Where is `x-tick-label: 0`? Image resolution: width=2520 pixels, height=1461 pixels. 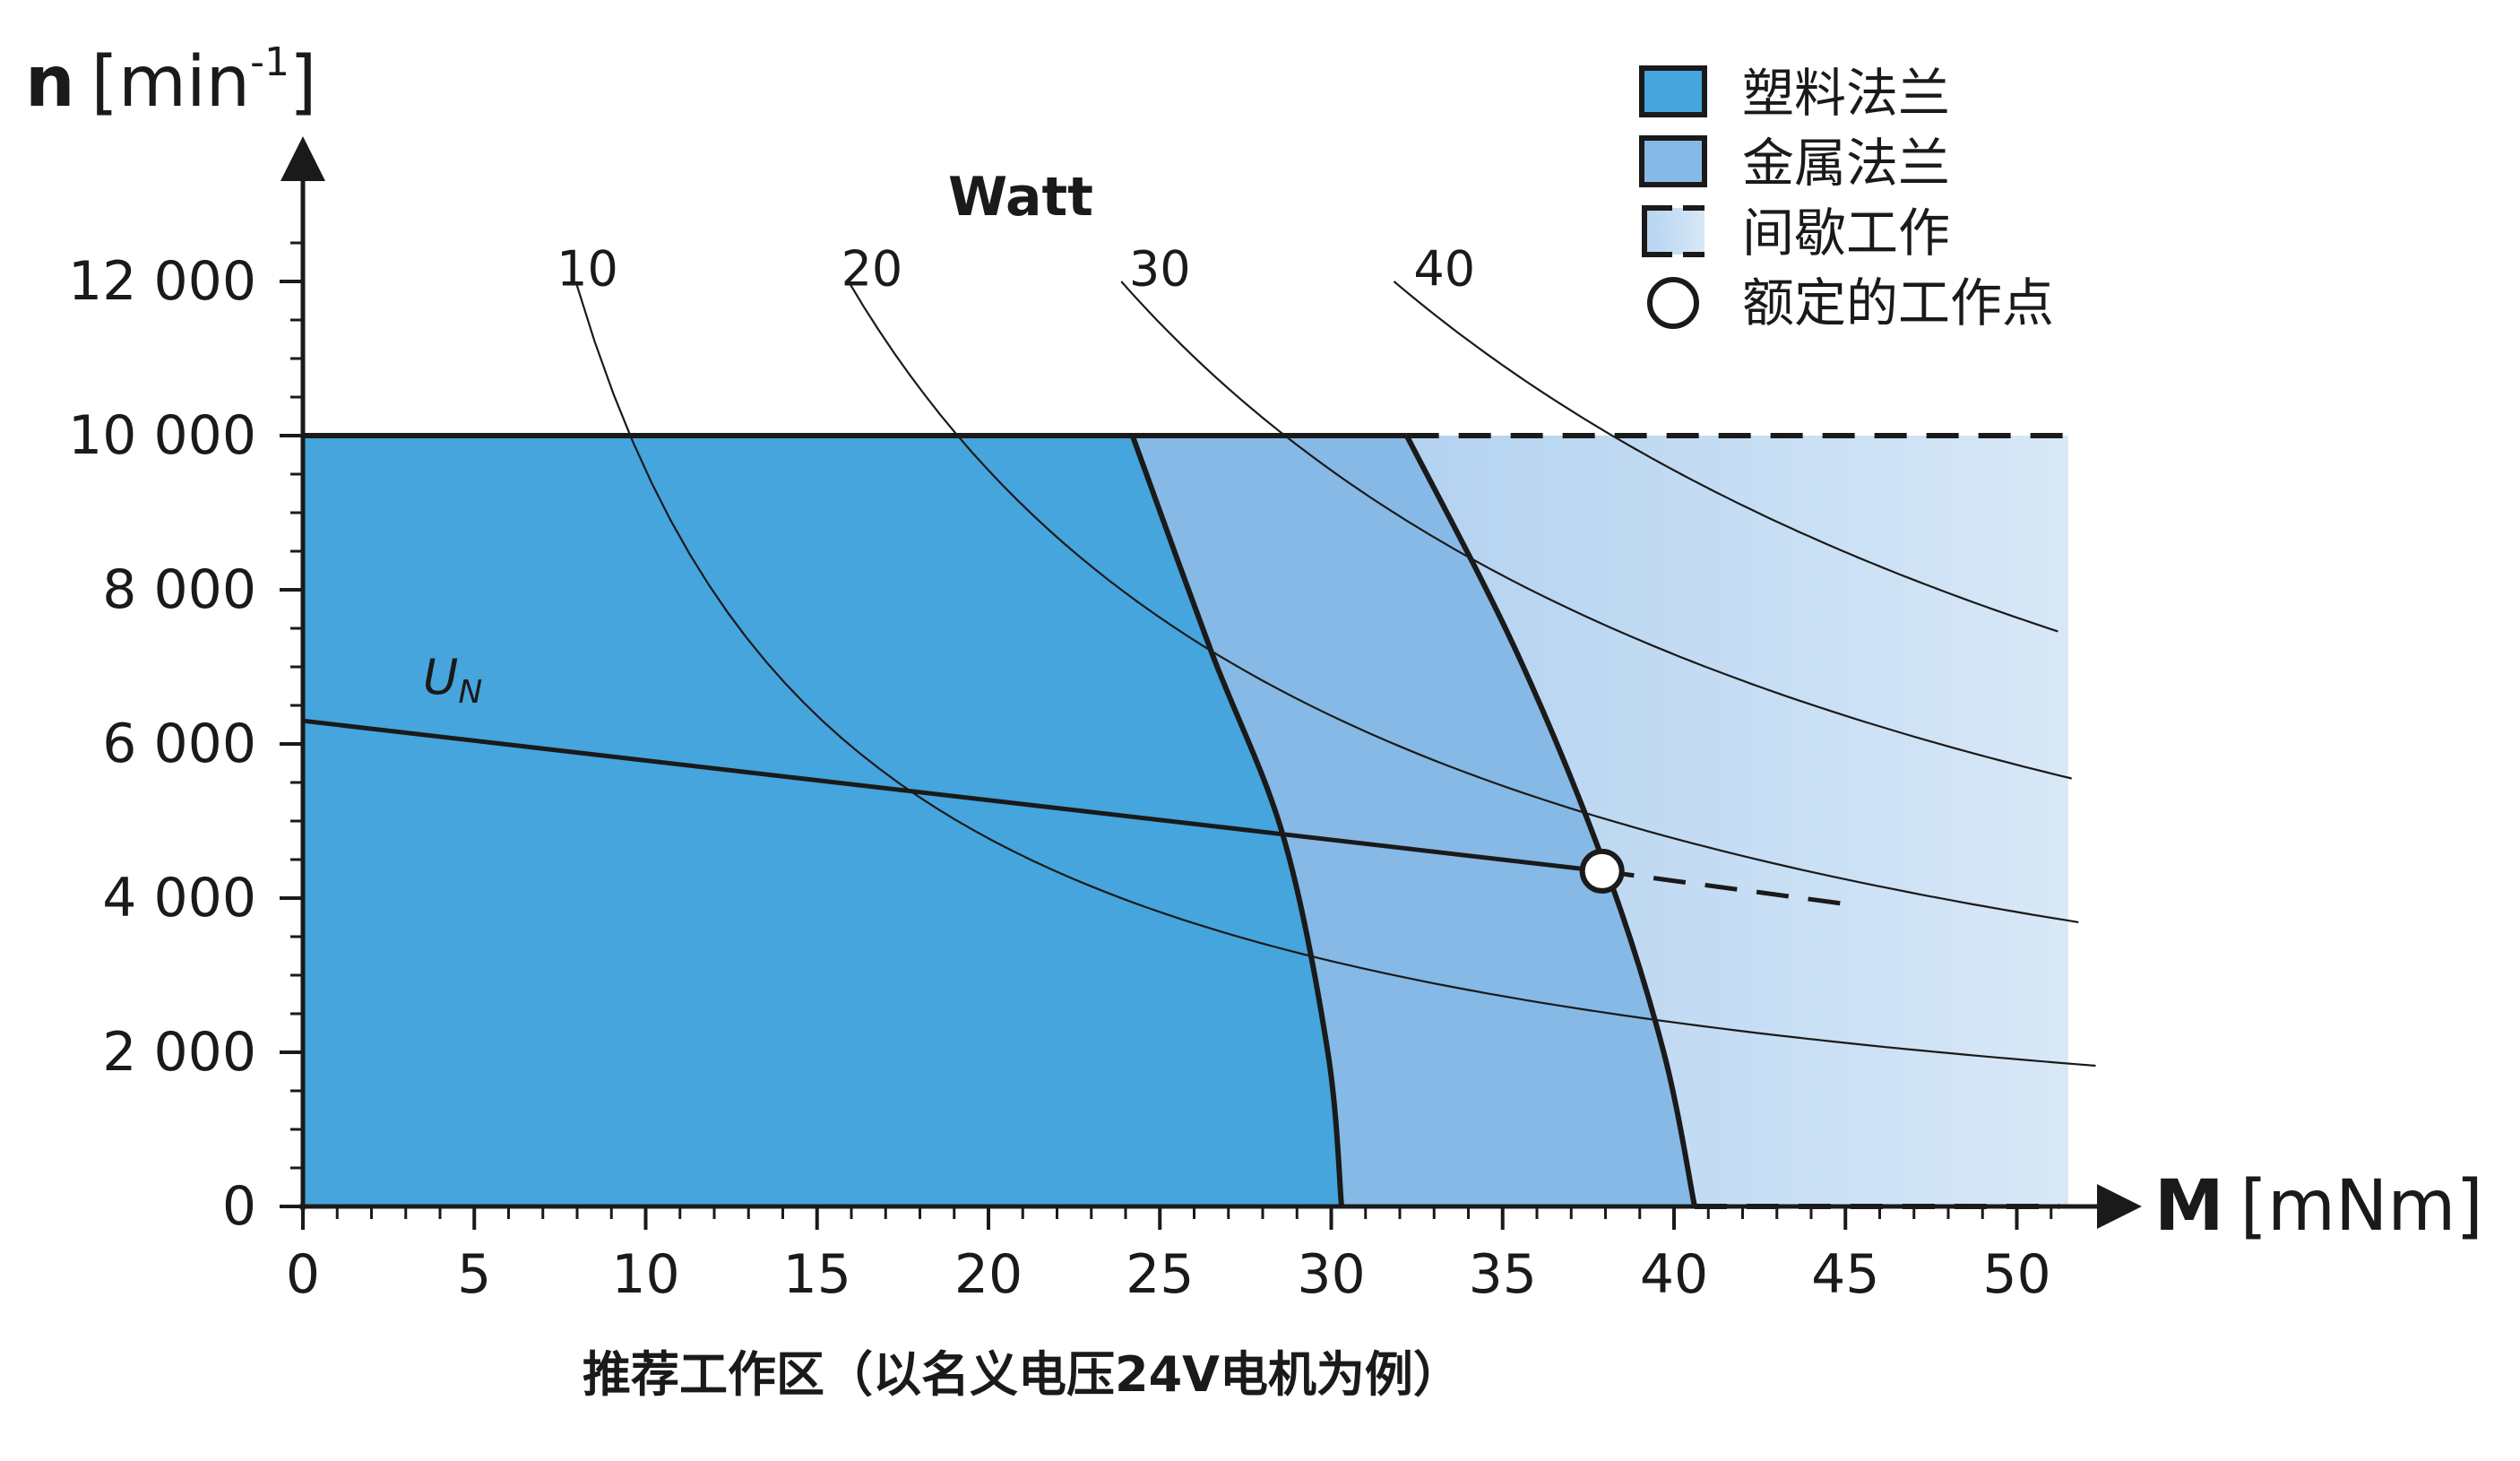
x-tick-label: 0 is located at coordinates (303, 1274).